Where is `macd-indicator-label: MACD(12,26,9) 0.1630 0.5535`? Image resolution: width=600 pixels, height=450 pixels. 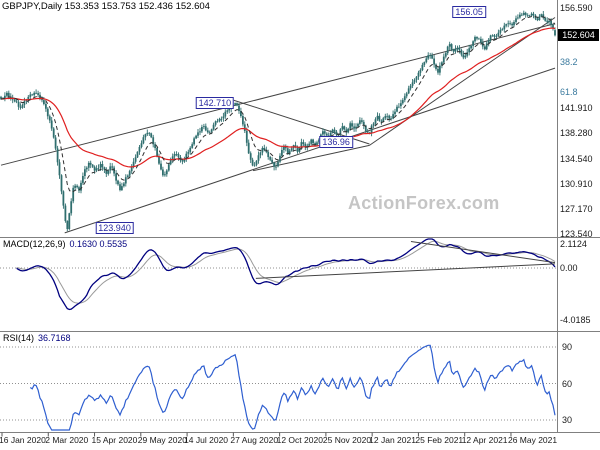
macd-indicator-label: MACD(12,26,9) 0.1630 0.5535 is located at coordinates (65, 244).